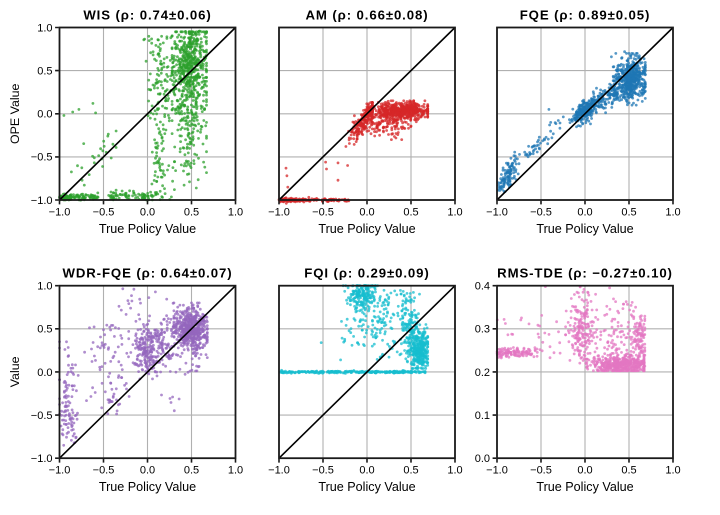  I want to click on svg-text: OPE Value, so click(15, 114).